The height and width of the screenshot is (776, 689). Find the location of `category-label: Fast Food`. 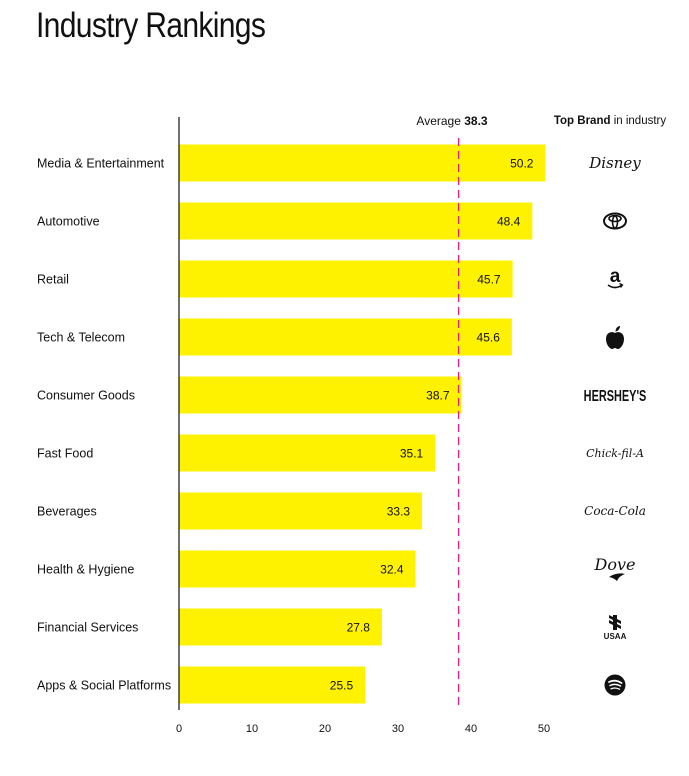

category-label: Fast Food is located at coordinates (65, 454).